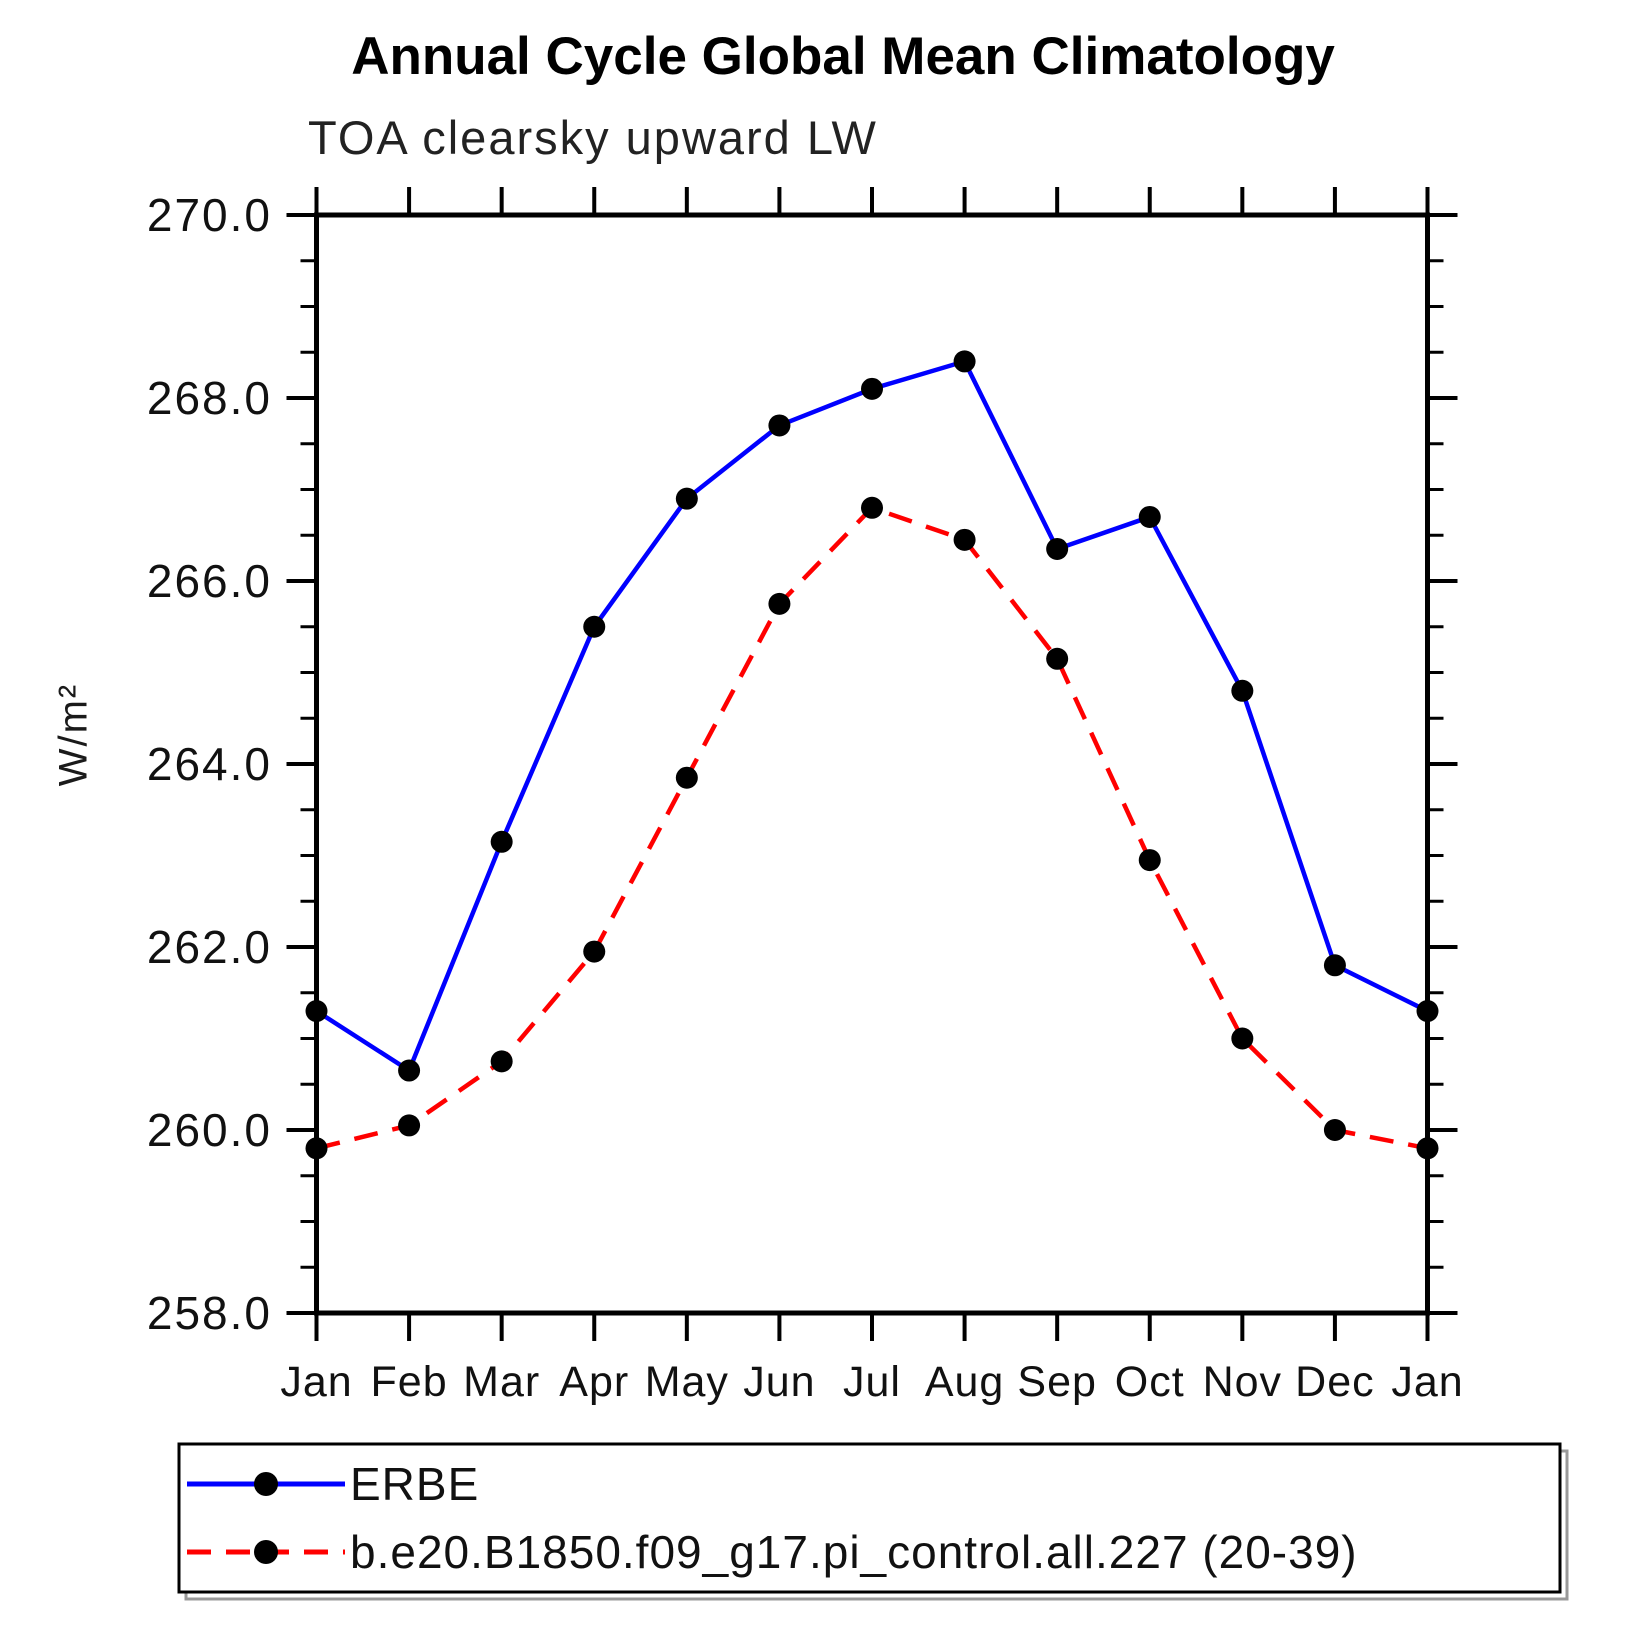 Image resolution: width=1630 pixels, height=1630 pixels. What do you see at coordinates (209, 1313) in the screenshot?
I see `y-tick-label: 258.0` at bounding box center [209, 1313].